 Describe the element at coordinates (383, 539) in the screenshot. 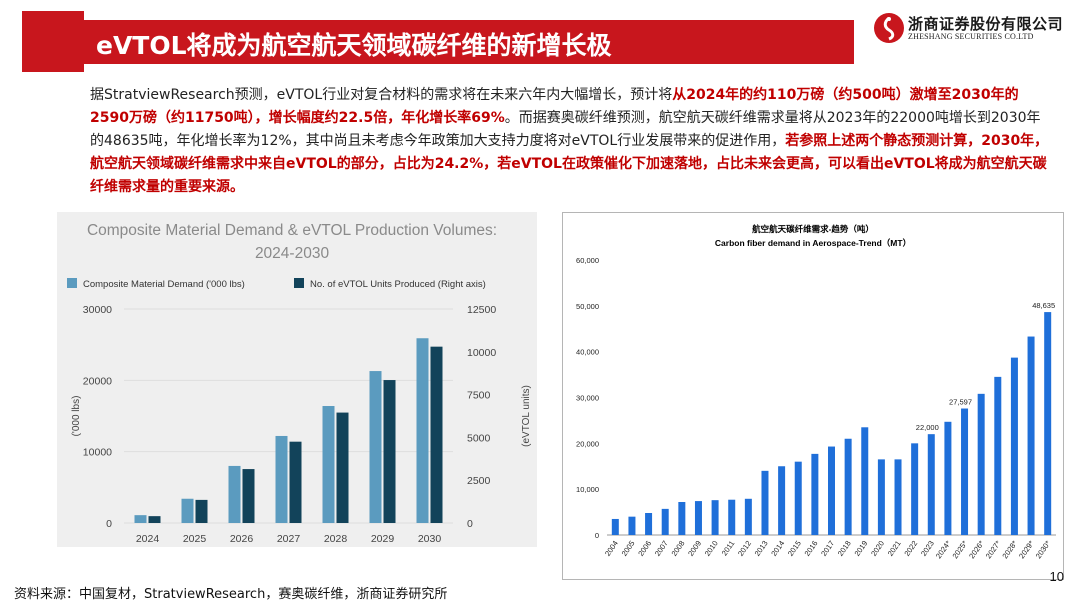

I see `x-tick-label: 2029` at that location.